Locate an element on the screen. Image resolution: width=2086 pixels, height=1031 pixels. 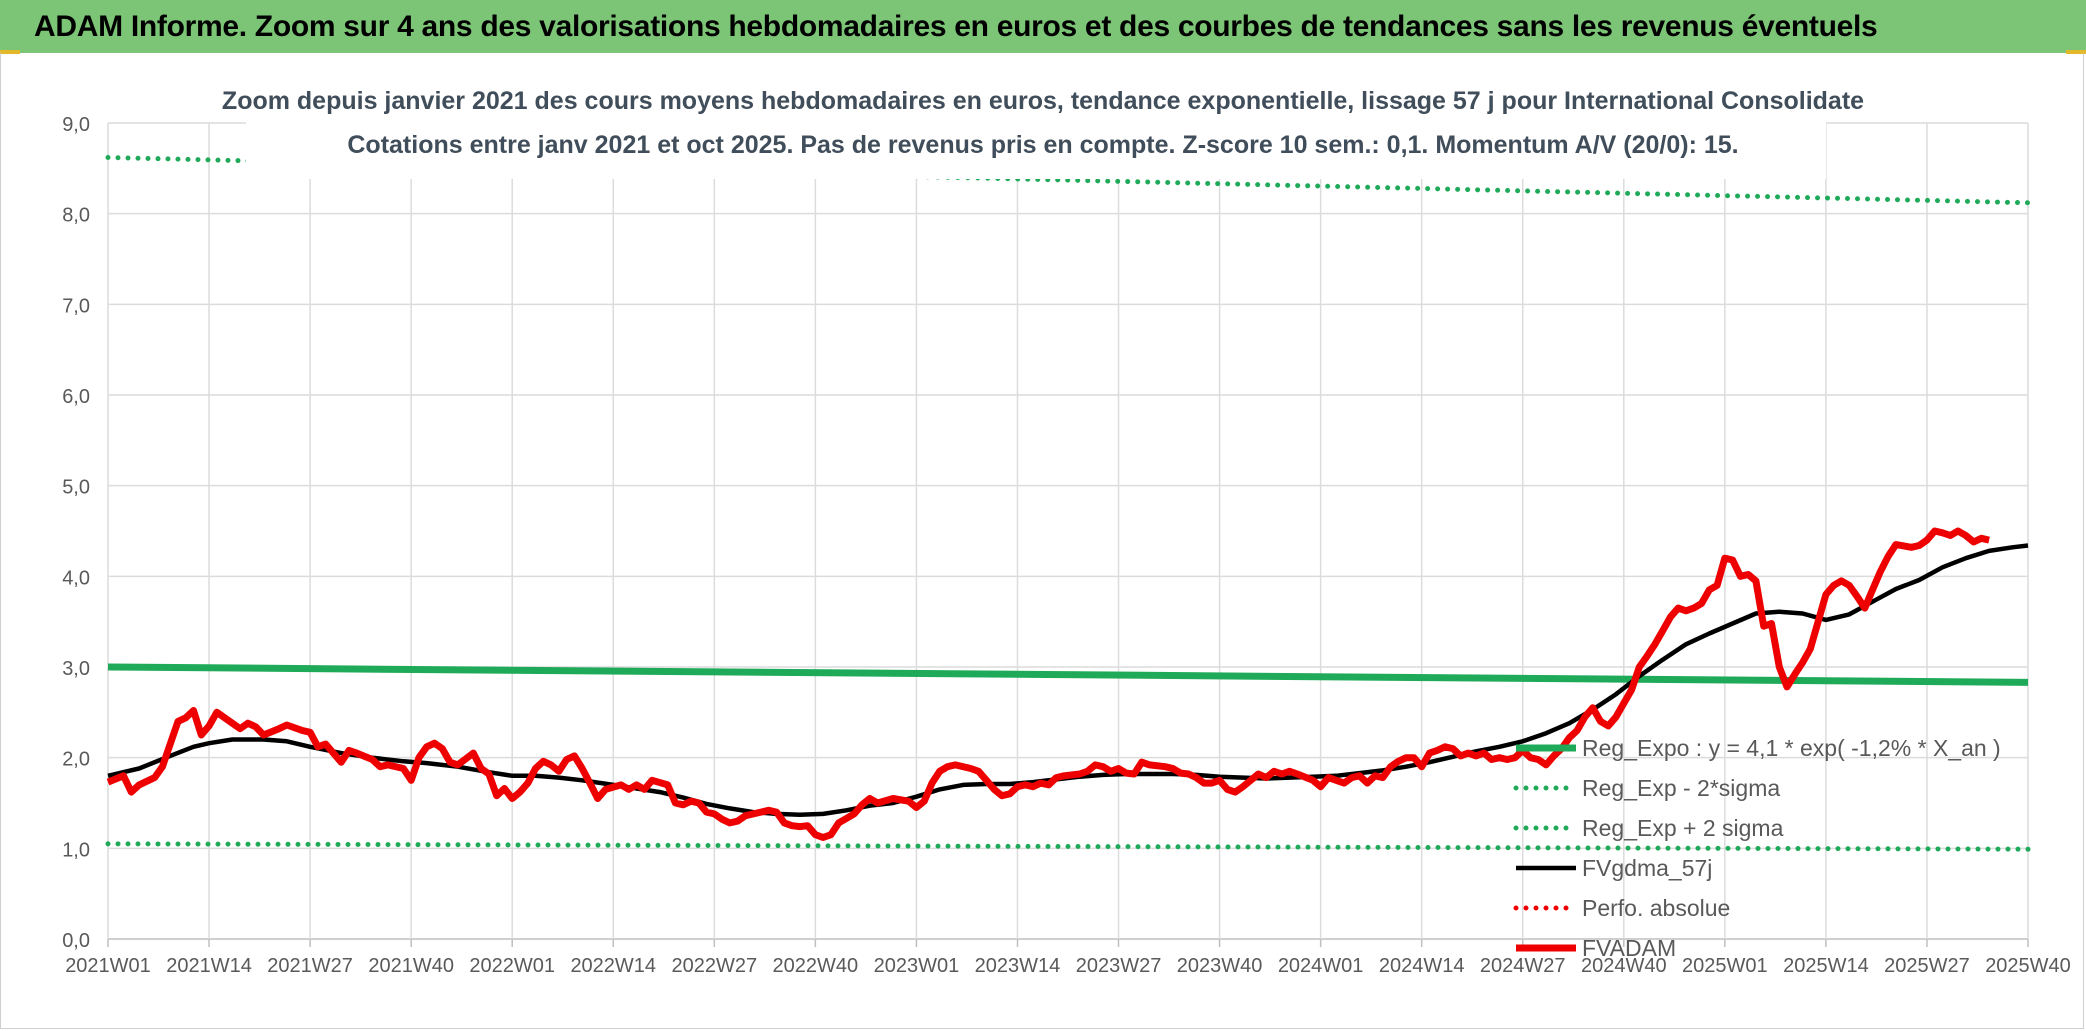
y-axis-ticks: 0,0 1,0 2,0 3,0 4,0 5,0 6,0 7,0 8,0 9,0 is located at coordinates (76, 533).